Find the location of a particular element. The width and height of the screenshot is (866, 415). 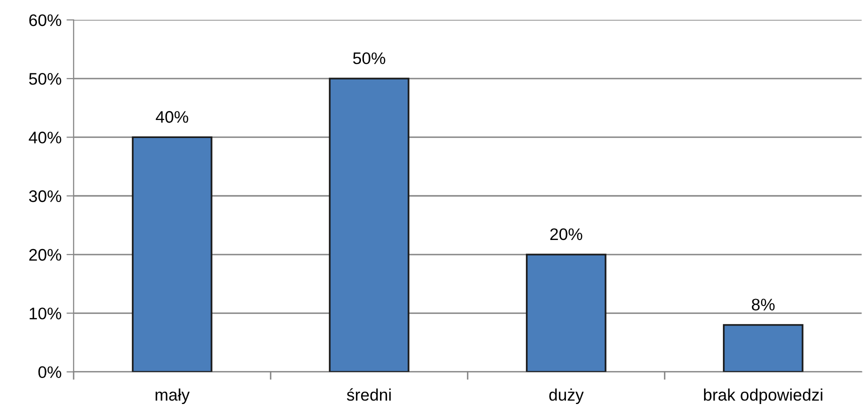

x-tick-label: średni is located at coordinates (368, 394).